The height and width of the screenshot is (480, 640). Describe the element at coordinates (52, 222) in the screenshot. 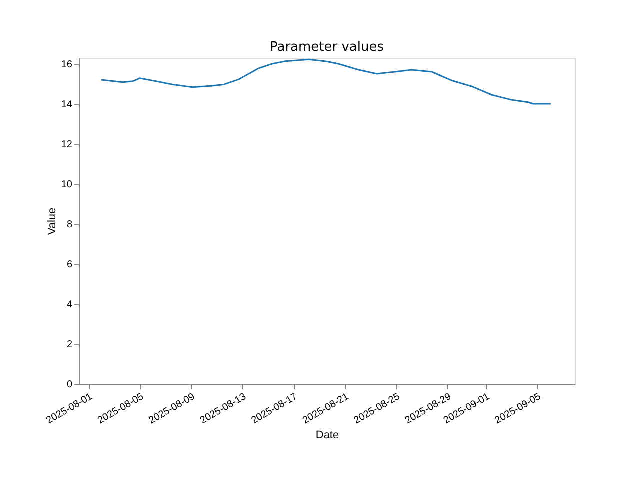

I see `y-axis-title: Value` at that location.